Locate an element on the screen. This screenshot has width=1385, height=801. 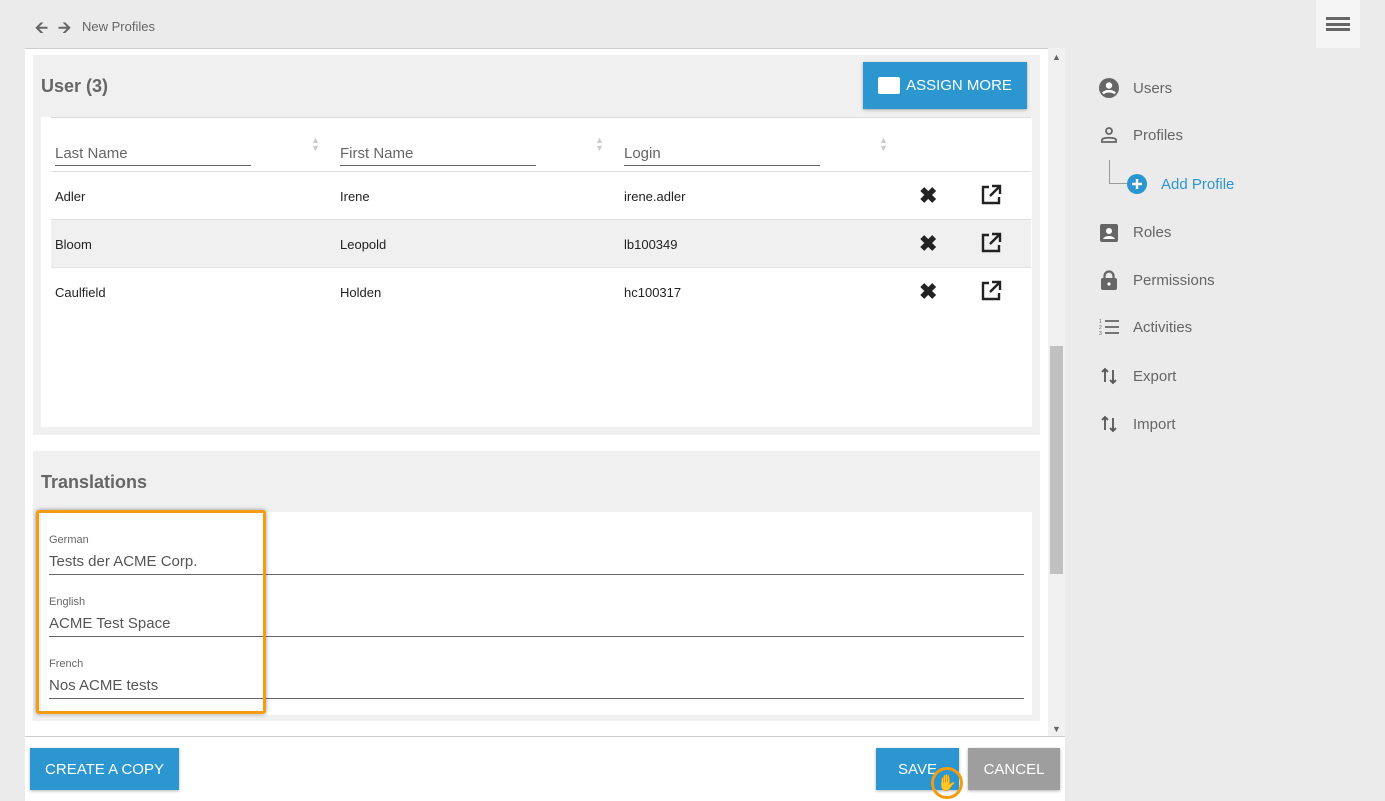
cancel-button: CANCEL is located at coordinates (1014, 769).